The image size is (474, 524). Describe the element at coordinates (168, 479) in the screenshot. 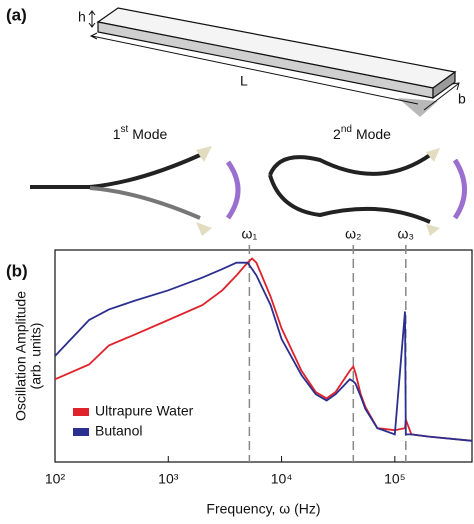

I see `x-tick-label: 10³` at that location.